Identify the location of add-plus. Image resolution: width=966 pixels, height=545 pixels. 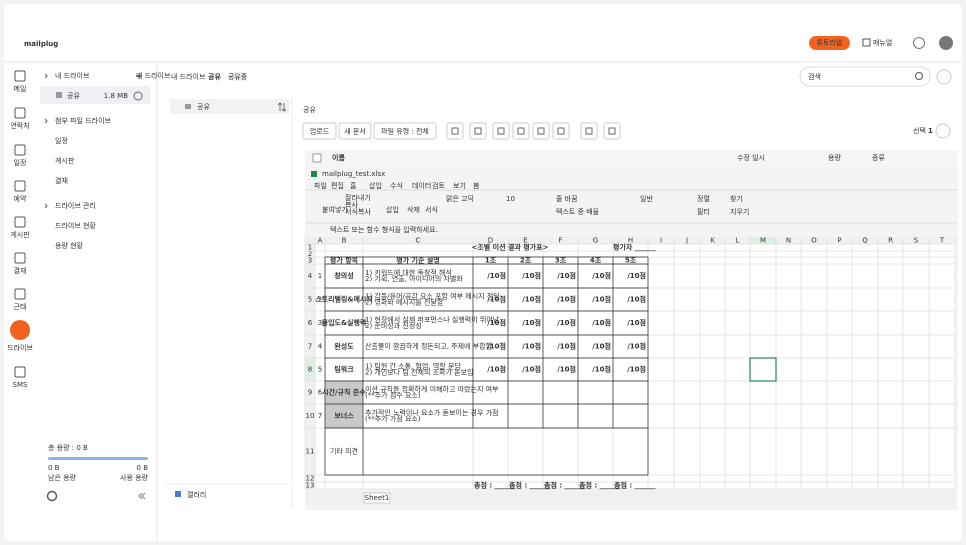
(139, 76).